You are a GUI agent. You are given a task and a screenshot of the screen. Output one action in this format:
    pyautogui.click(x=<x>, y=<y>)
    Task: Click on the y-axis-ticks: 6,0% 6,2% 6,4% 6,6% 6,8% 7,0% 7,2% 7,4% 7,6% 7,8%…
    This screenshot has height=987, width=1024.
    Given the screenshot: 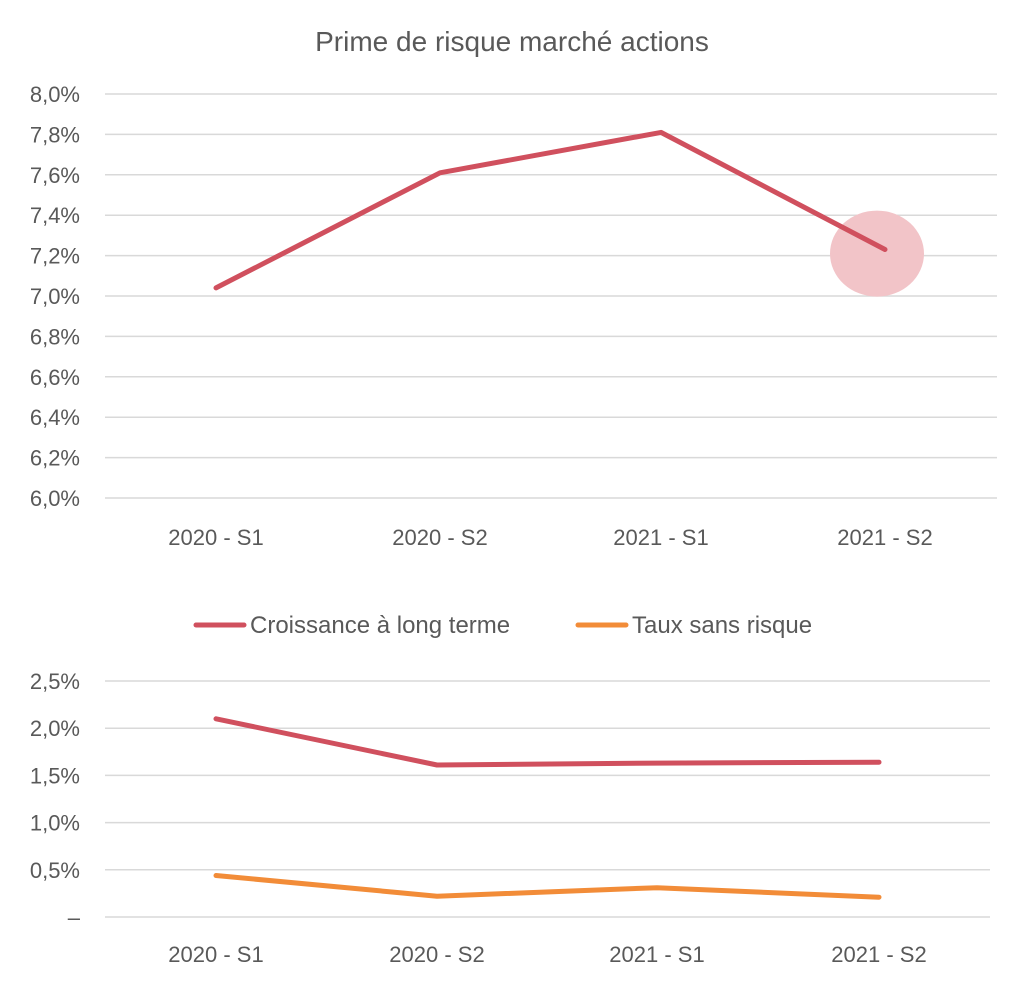 What is the action you would take?
    pyautogui.click(x=55, y=296)
    